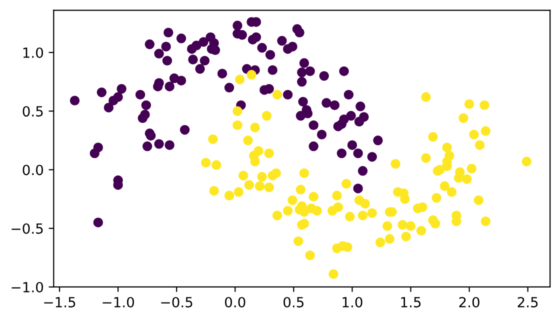 This screenshot has height=321, width=559. I want to click on y-tick-label: −1.0, so click(28, 287).